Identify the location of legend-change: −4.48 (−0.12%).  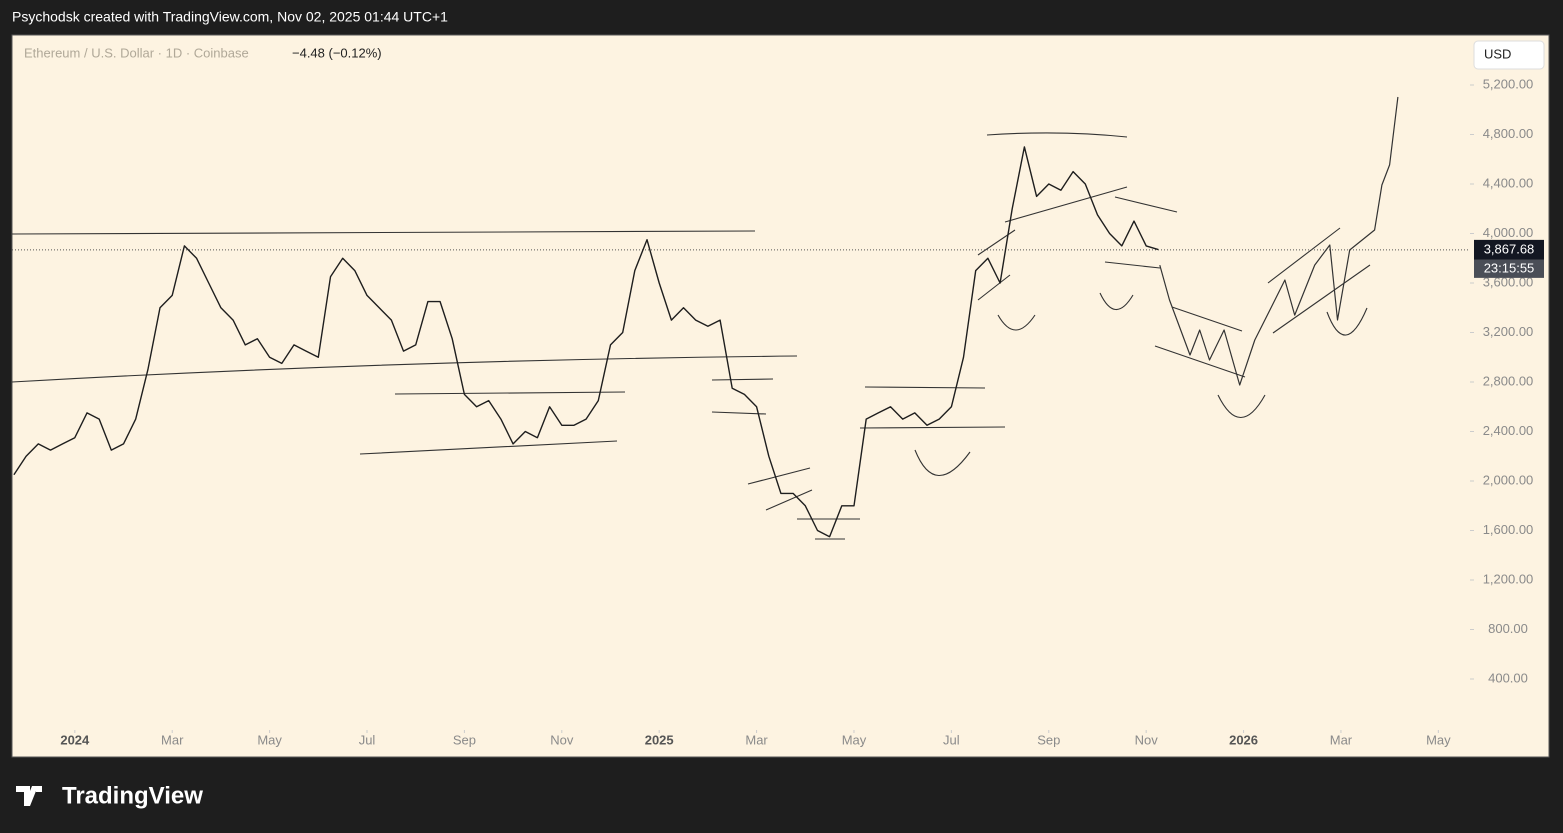
(337, 52).